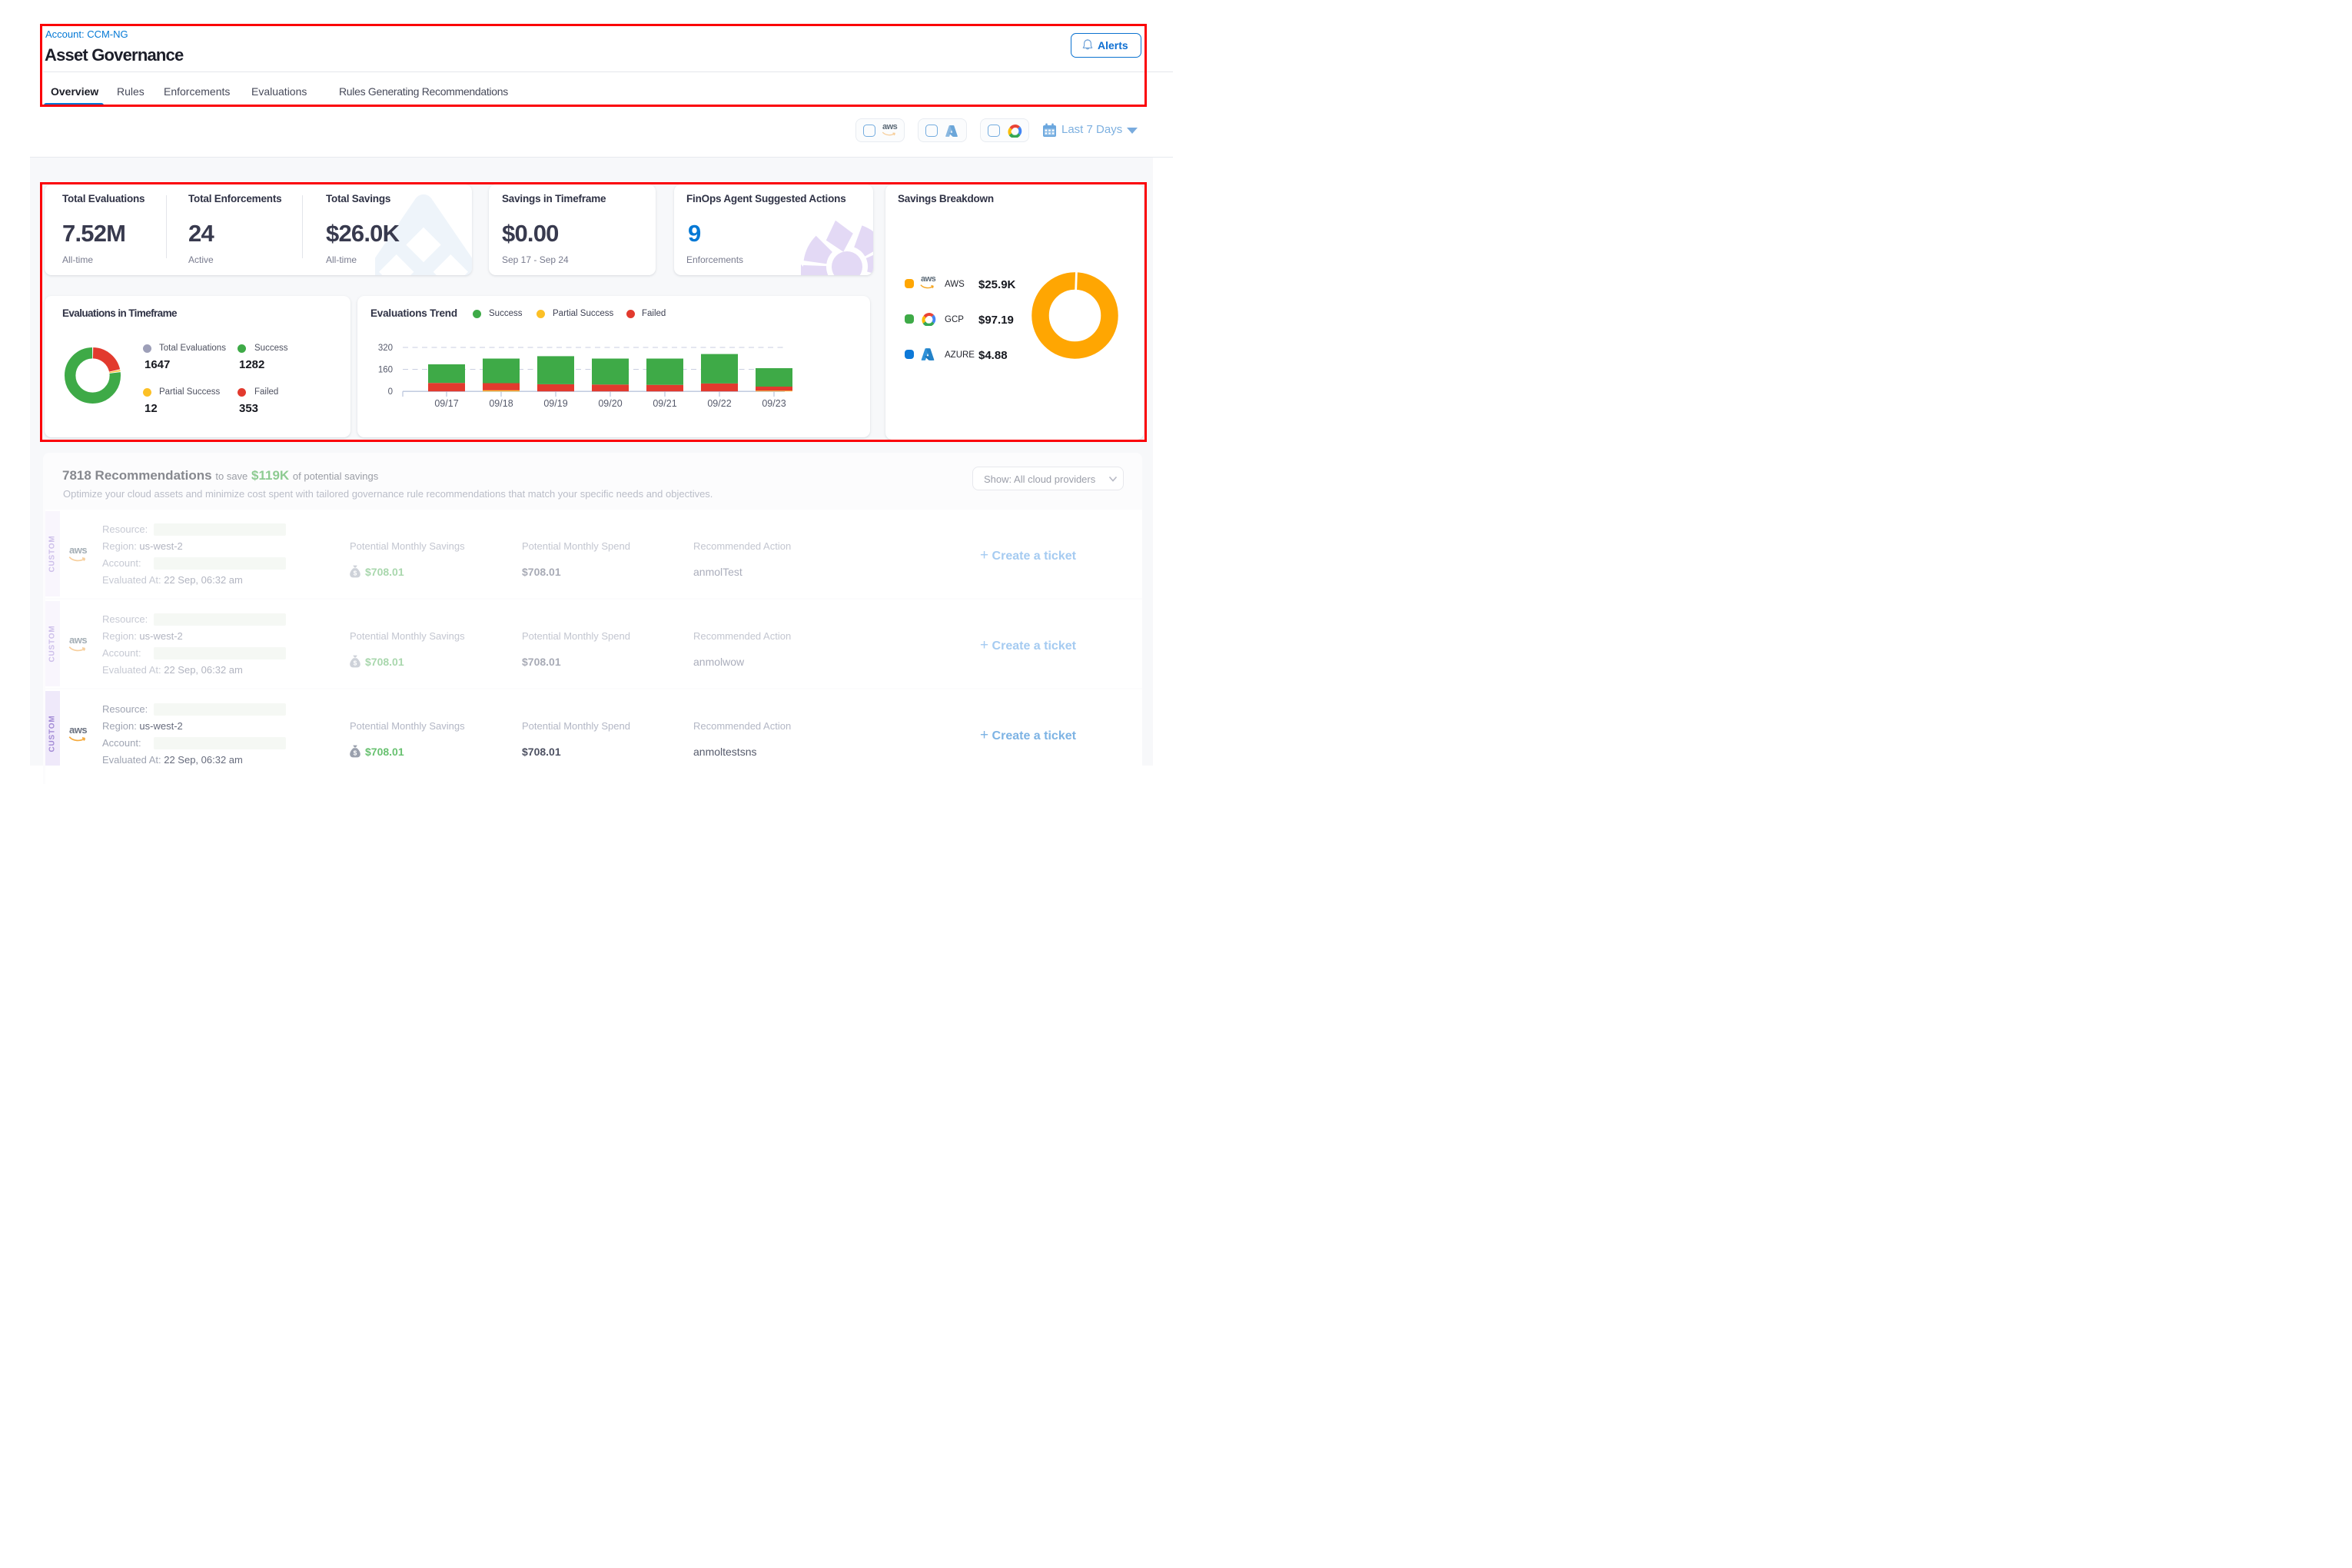 This screenshot has height=1568, width=2352. I want to click on svg-text: 320, so click(385, 348).